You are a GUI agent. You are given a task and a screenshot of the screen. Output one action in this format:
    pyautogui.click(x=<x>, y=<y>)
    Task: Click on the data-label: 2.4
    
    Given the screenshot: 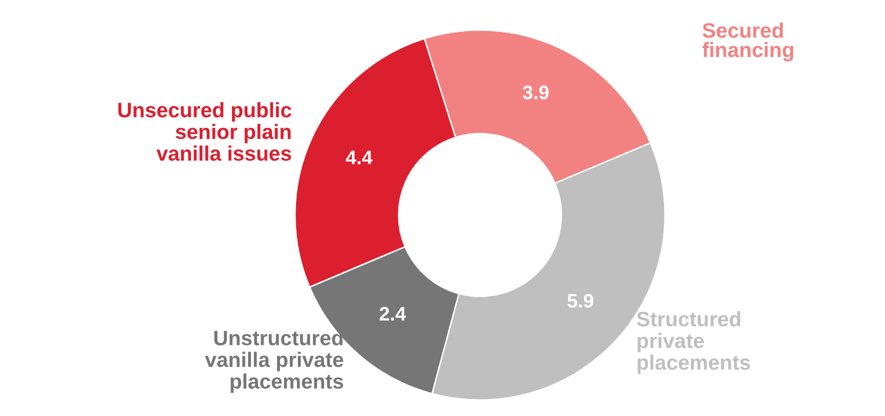 What is the action you would take?
    pyautogui.click(x=393, y=313)
    